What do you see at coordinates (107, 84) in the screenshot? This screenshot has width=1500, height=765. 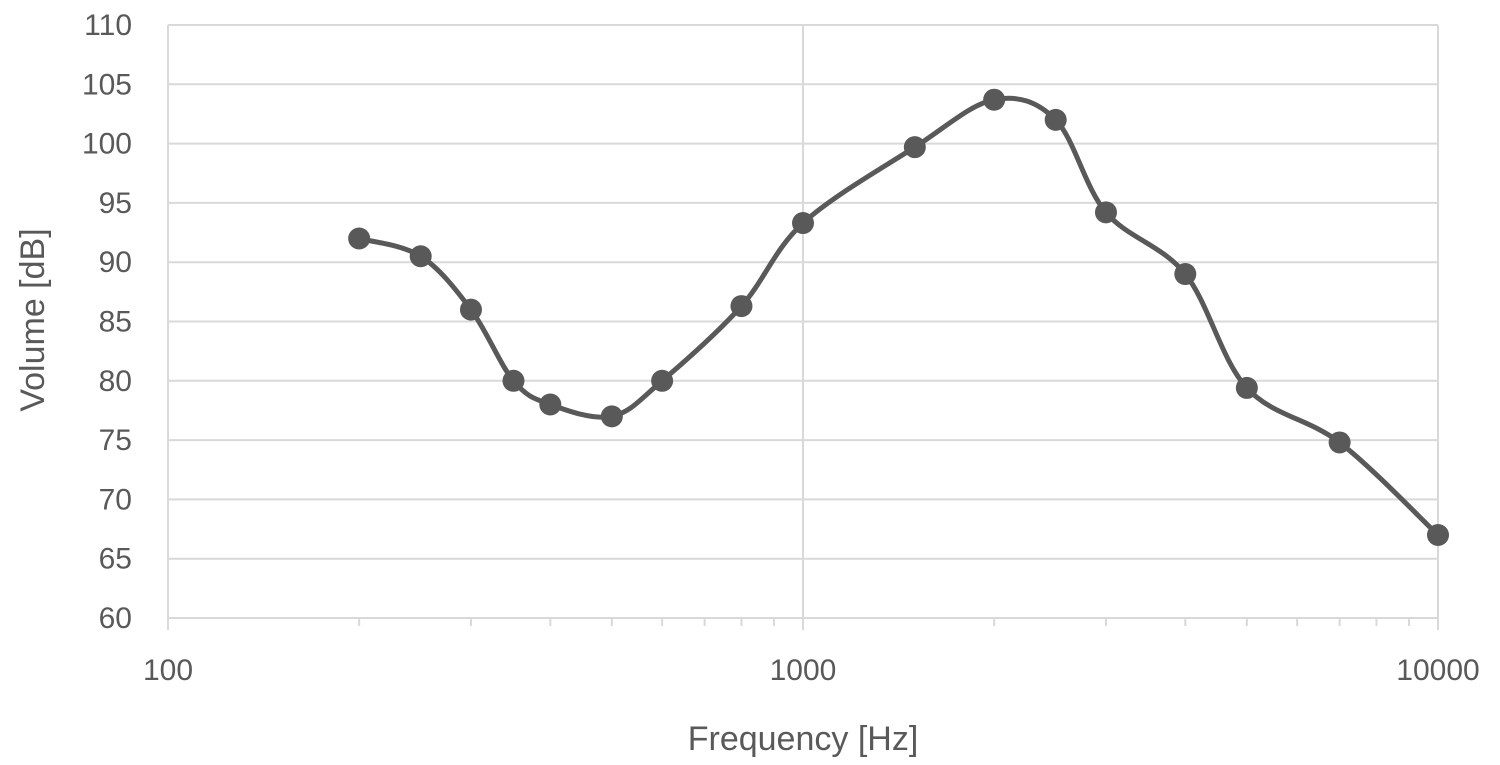 I see `y-tick-label: 105` at bounding box center [107, 84].